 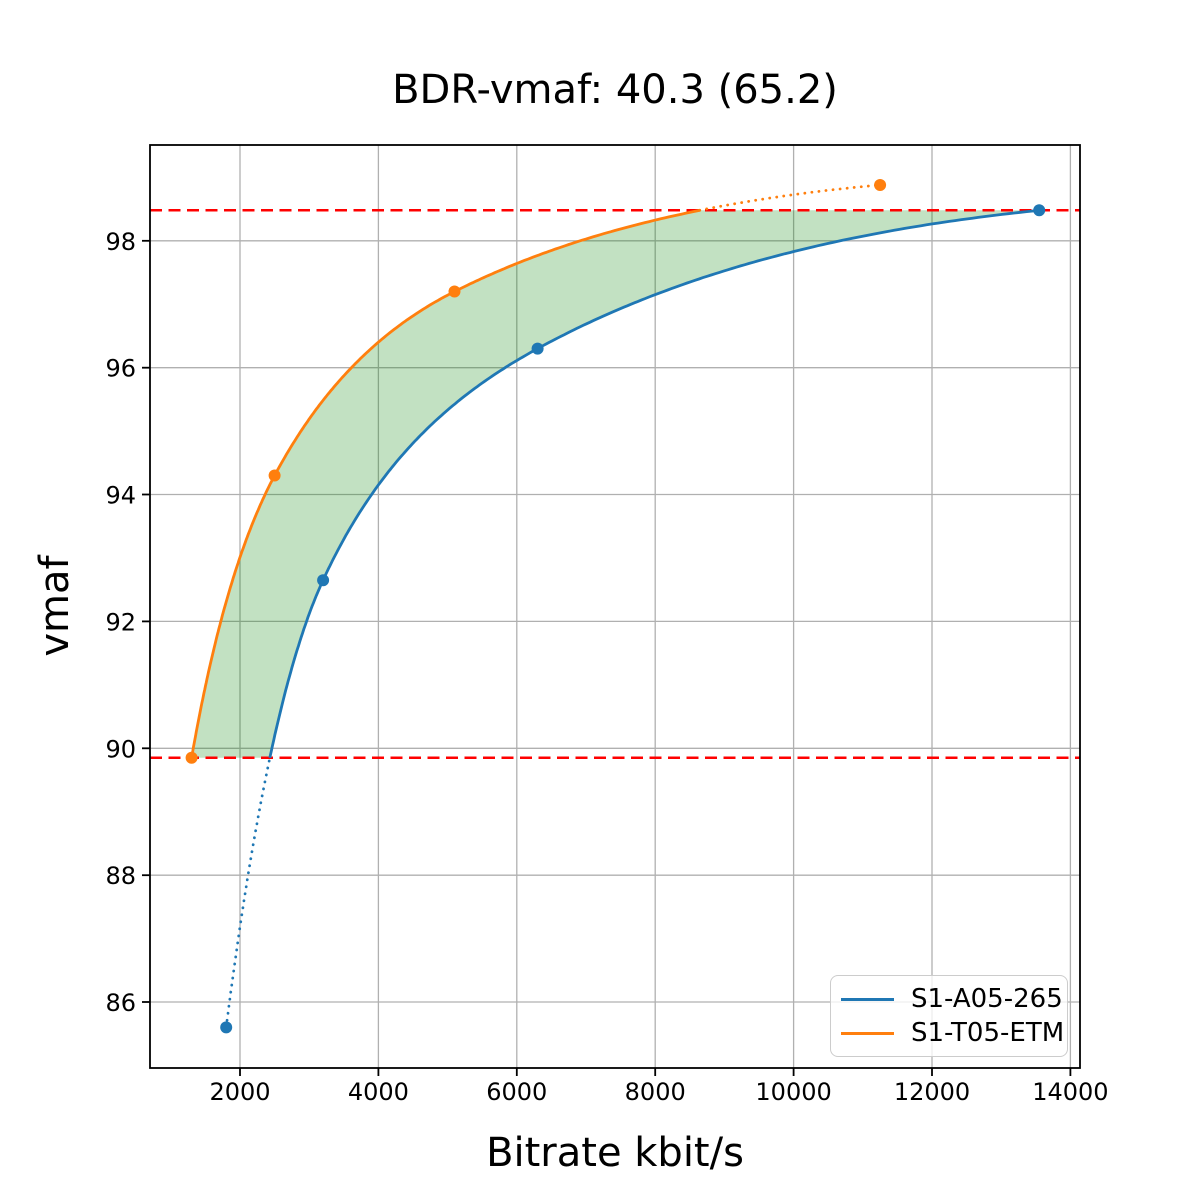 I want to click on x-tick-label: 14000, so click(x=1070, y=1092).